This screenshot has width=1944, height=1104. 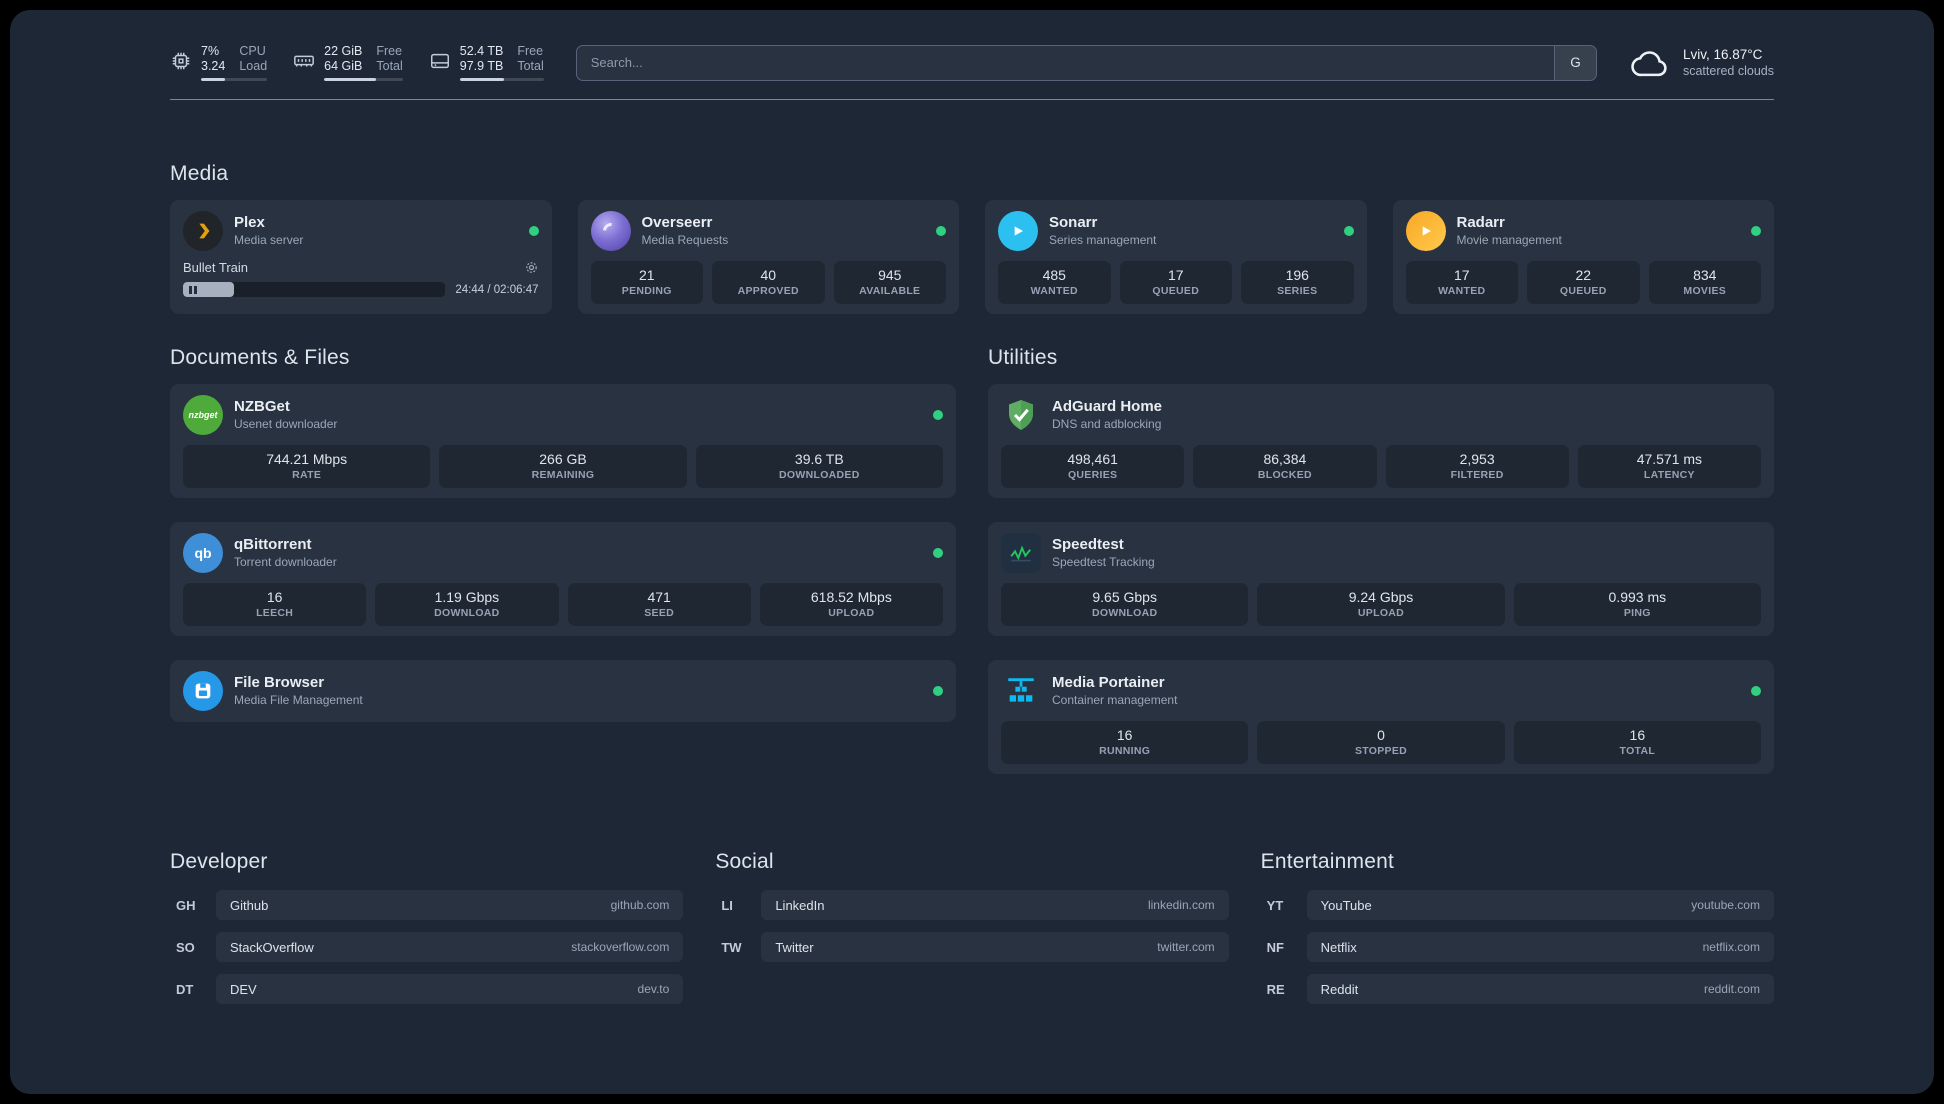 What do you see at coordinates (1756, 691) in the screenshot?
I see `portainer-status-dot` at bounding box center [1756, 691].